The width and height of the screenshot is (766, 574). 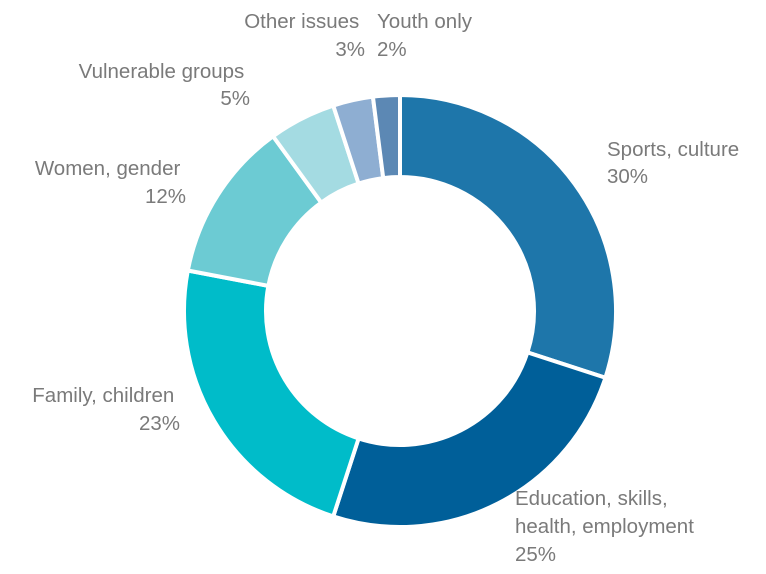 What do you see at coordinates (103, 395) in the screenshot?
I see `label-family-line1: Family, children` at bounding box center [103, 395].